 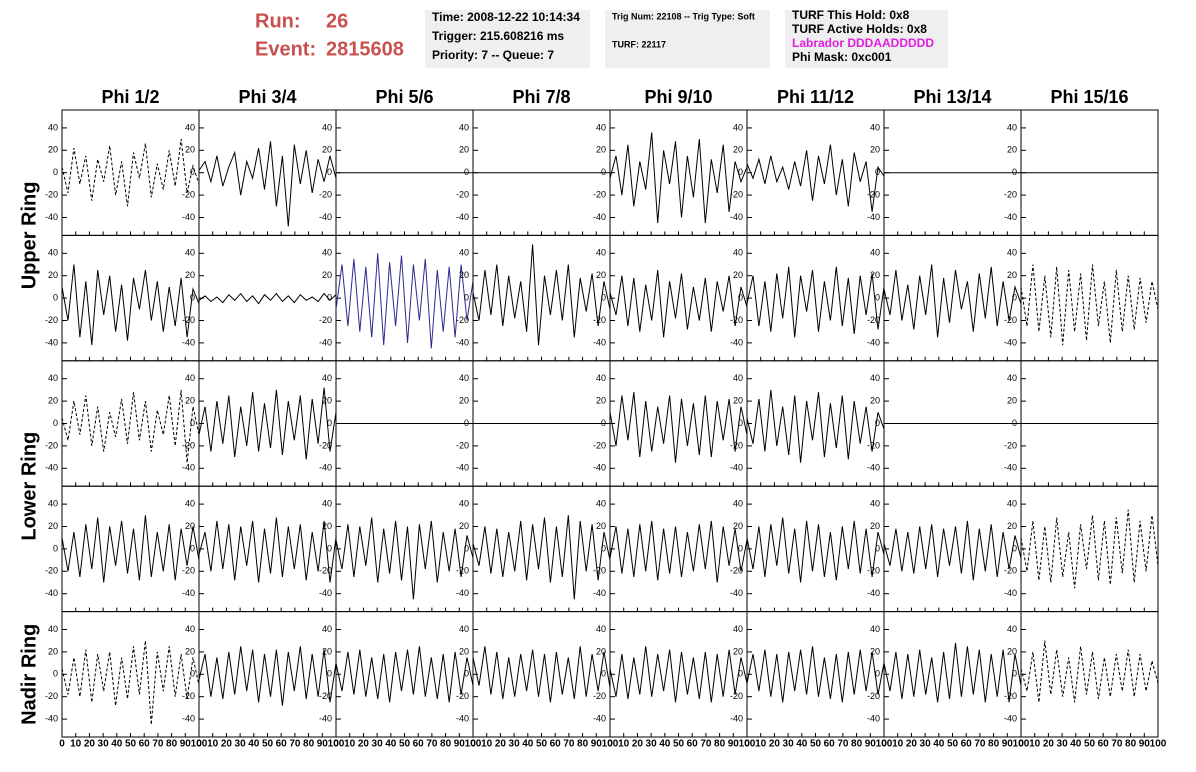 What do you see at coordinates (678, 97) in the screenshot?
I see `column-header: Phi 9/10` at bounding box center [678, 97].